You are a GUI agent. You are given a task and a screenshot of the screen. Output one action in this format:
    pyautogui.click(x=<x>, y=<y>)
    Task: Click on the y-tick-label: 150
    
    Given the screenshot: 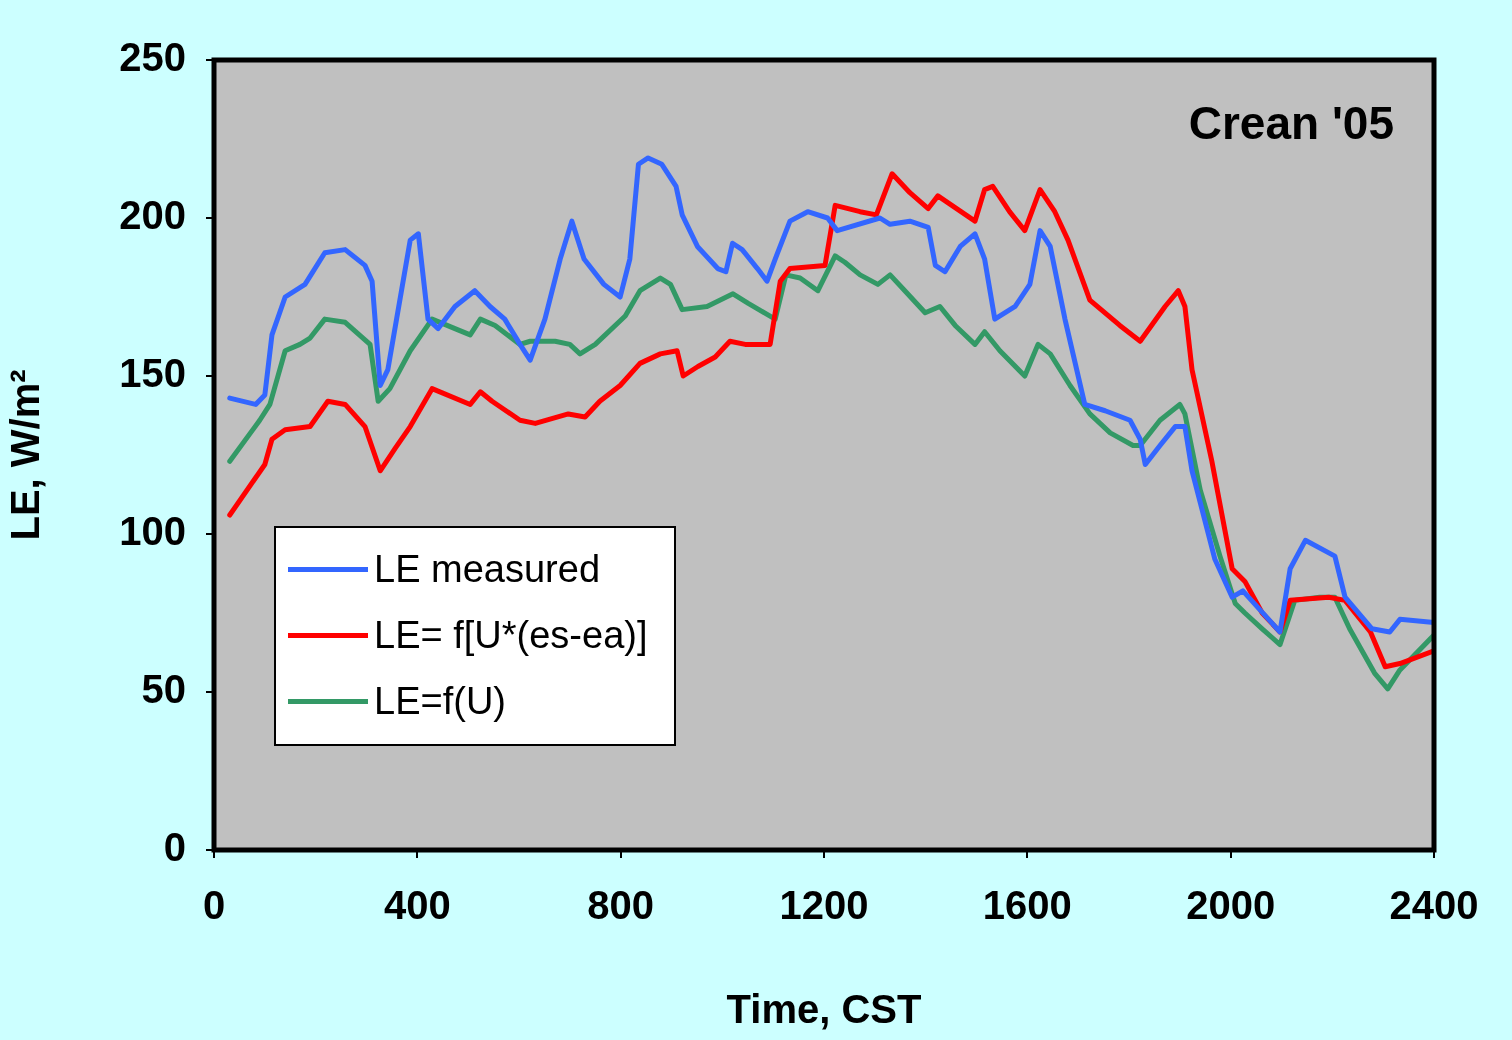 What is the action you would take?
    pyautogui.click(x=152, y=373)
    